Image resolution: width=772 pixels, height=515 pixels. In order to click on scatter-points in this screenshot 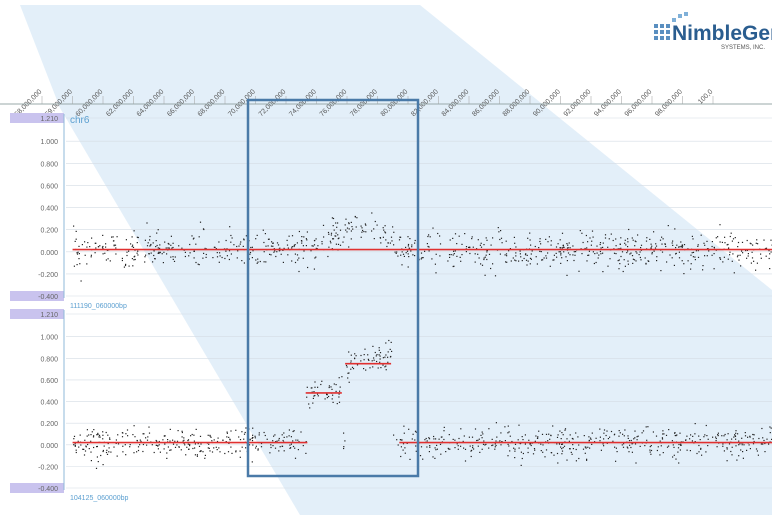, I will do `click(422, 247)`.